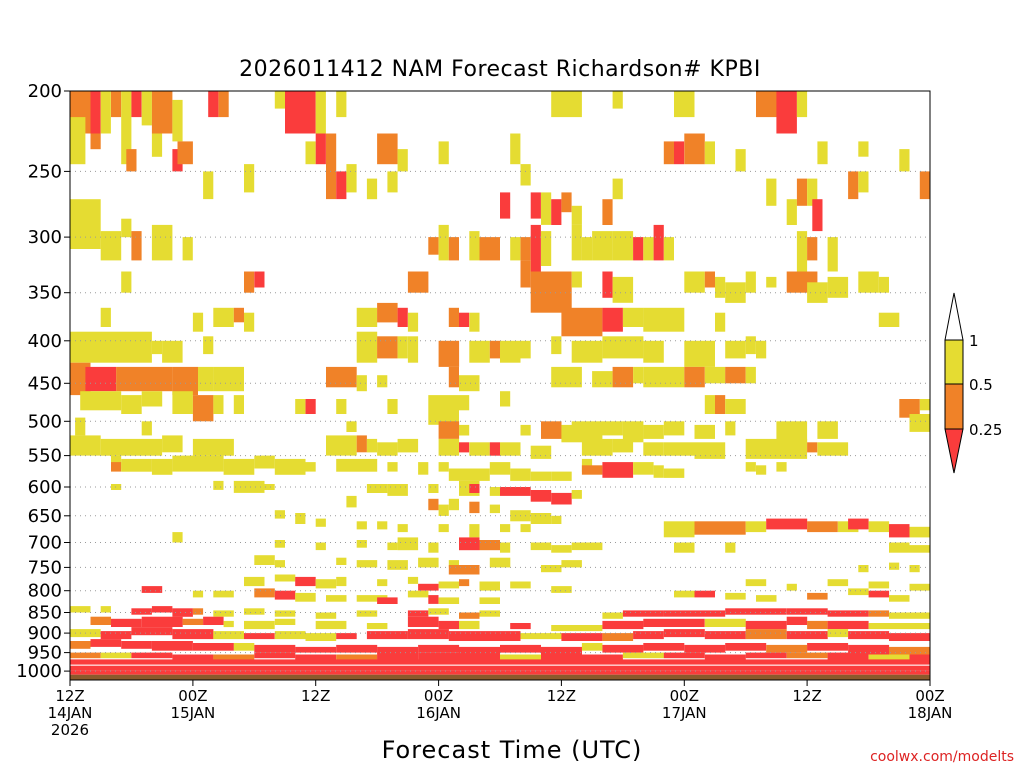 Image resolution: width=1024 pixels, height=768 pixels. I want to click on x-tick-label: 17JAN, so click(684, 713).